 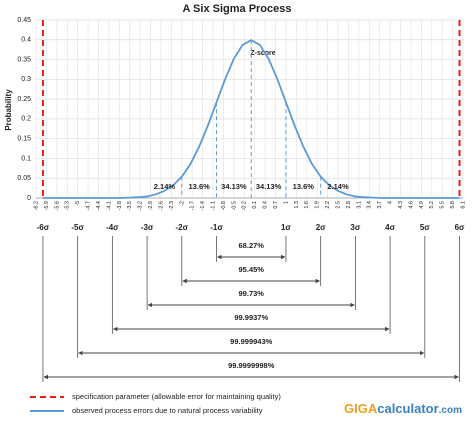 I want to click on y-tick-label: 0.45, so click(x=24, y=20).